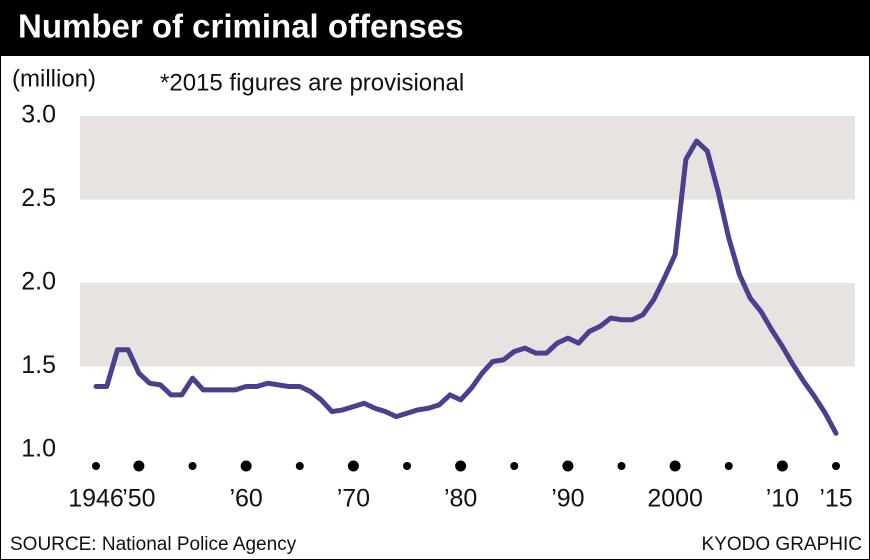 Image resolution: width=870 pixels, height=560 pixels. I want to click on y-tick-label: 1.5, so click(38, 365).